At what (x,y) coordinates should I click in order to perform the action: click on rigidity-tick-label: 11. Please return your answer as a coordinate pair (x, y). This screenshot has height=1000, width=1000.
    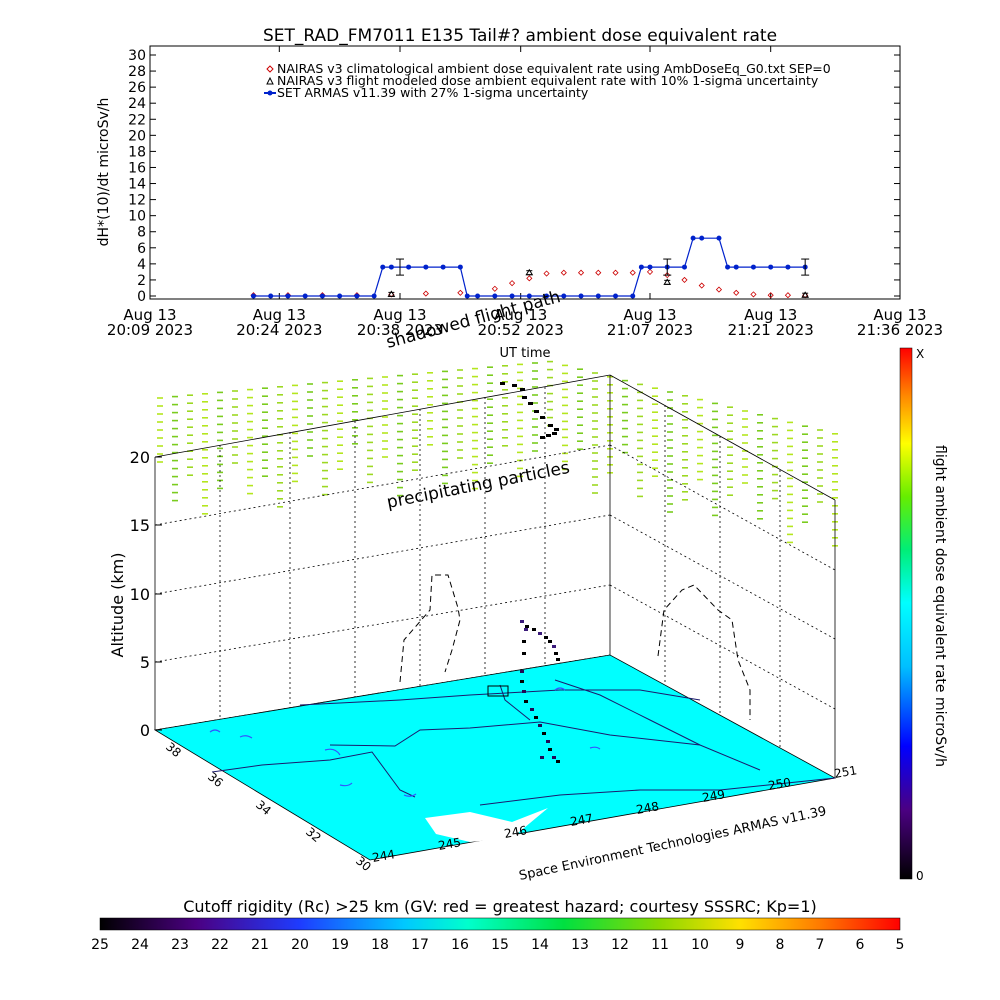
    Looking at the image, I should click on (660, 945).